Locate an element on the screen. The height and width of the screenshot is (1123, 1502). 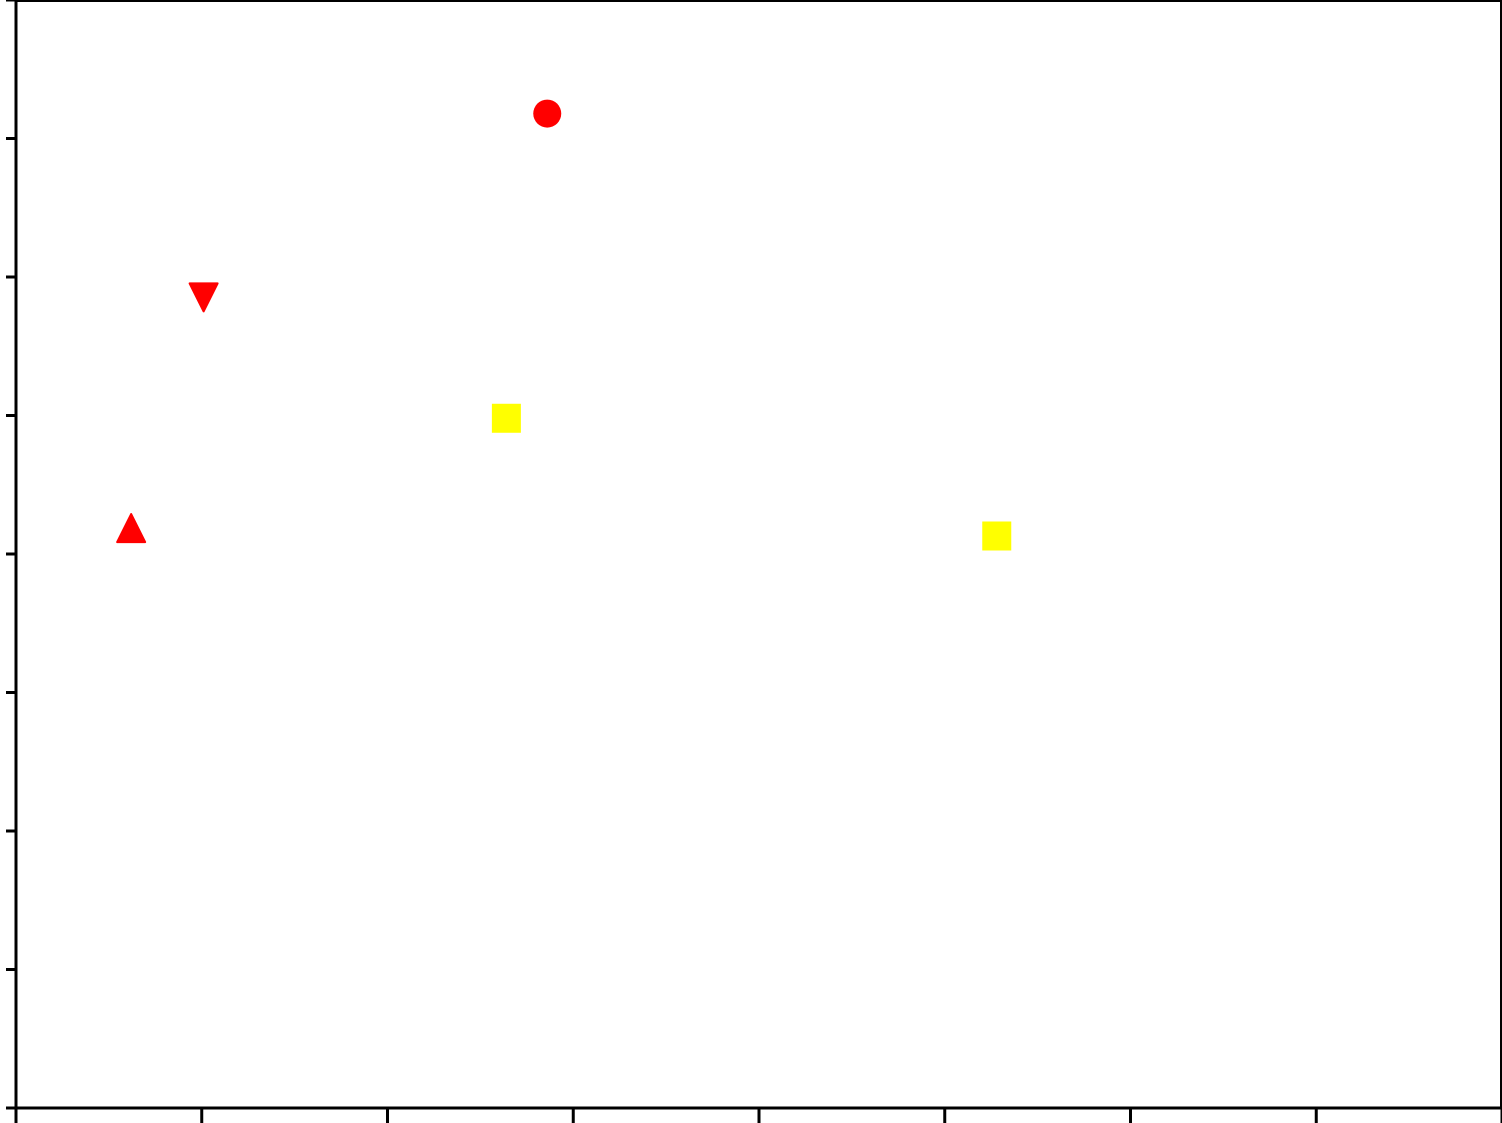
data-point-circle is located at coordinates (547, 113).